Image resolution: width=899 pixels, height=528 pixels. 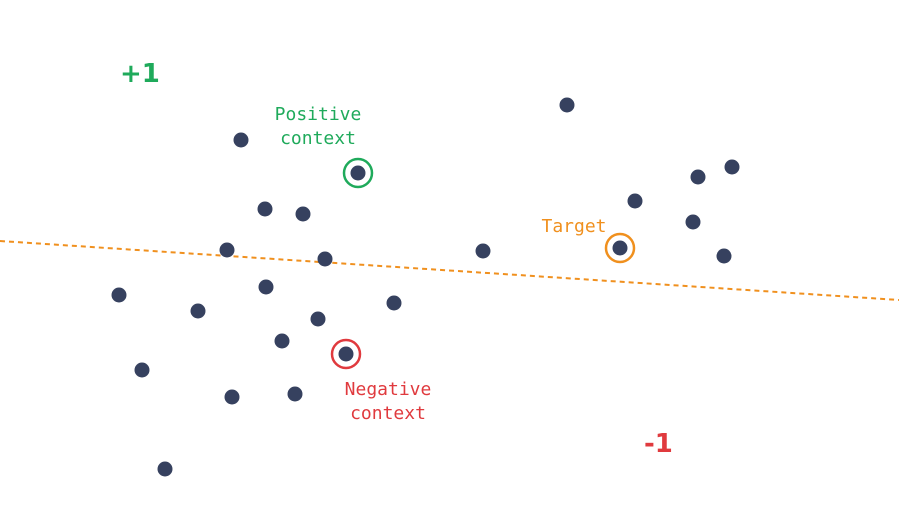 I want to click on negative-region-label: -1, so click(x=658, y=444).